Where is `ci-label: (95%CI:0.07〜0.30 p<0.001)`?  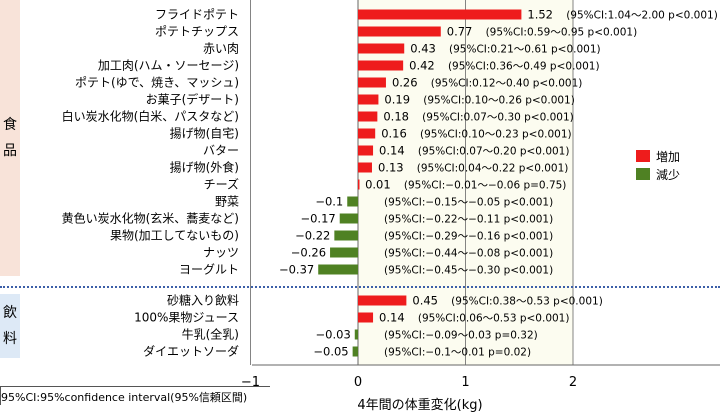
ci-label: (95%CI:0.07〜0.30 p<0.001) is located at coordinates (498, 118).